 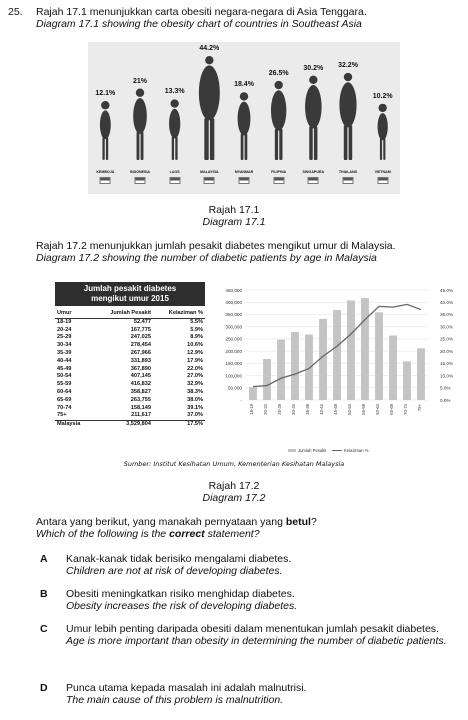 I want to click on country-label: KEMBOJA, so click(x=105, y=172).